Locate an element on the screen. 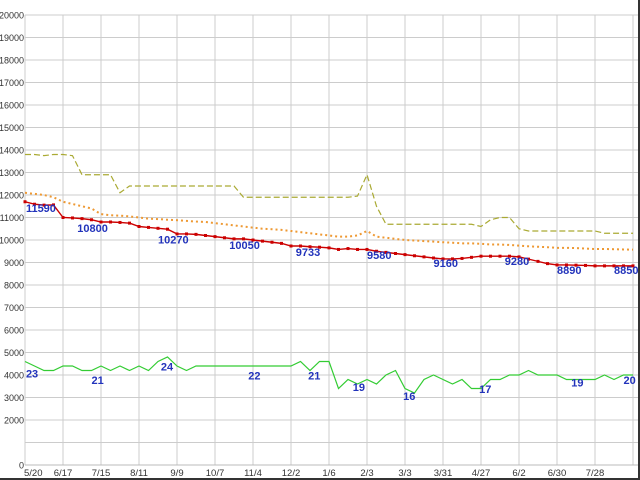  svg-text: 6/2 is located at coordinates (518, 473).